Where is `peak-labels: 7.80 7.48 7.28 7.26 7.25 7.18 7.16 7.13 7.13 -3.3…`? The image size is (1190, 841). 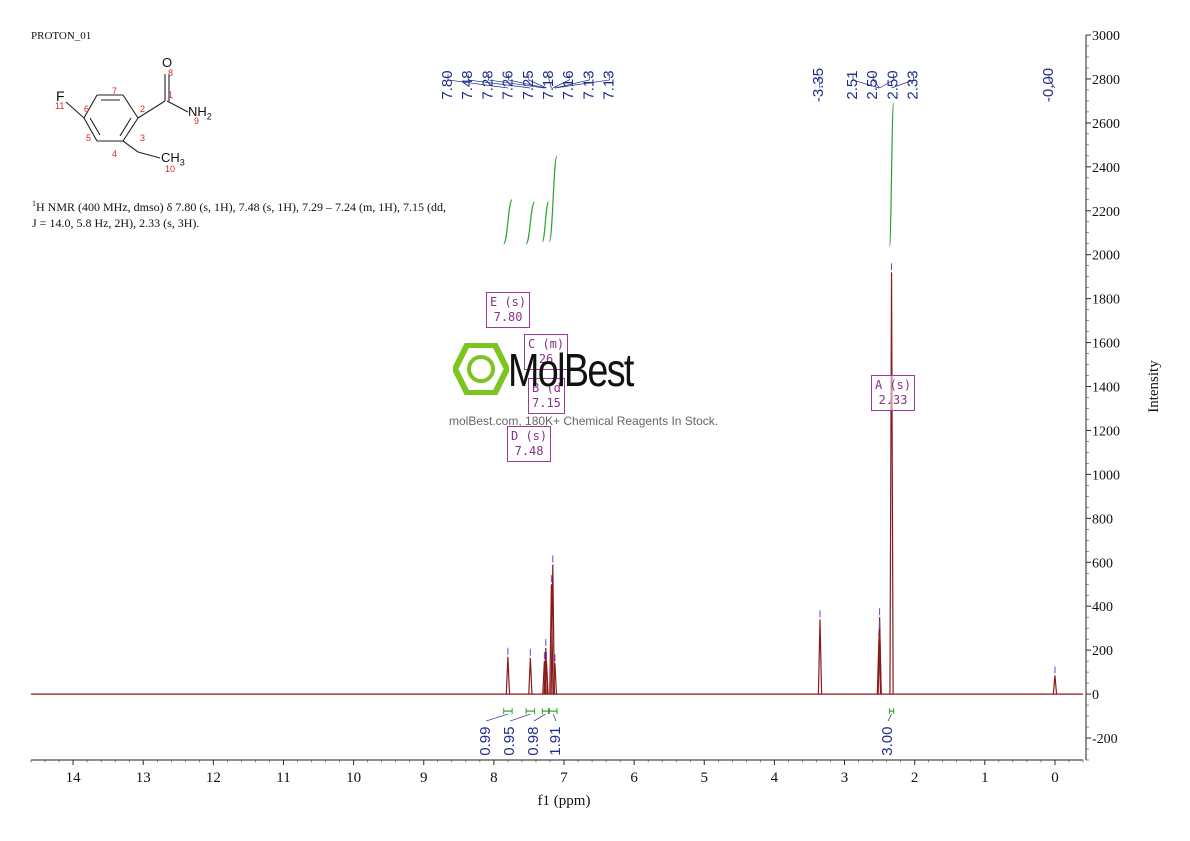
peak-labels: 7.80 7.48 7.28 7.26 7.25 7.18 7.16 7.13 7.13 -3.3… is located at coordinates (748, 85).